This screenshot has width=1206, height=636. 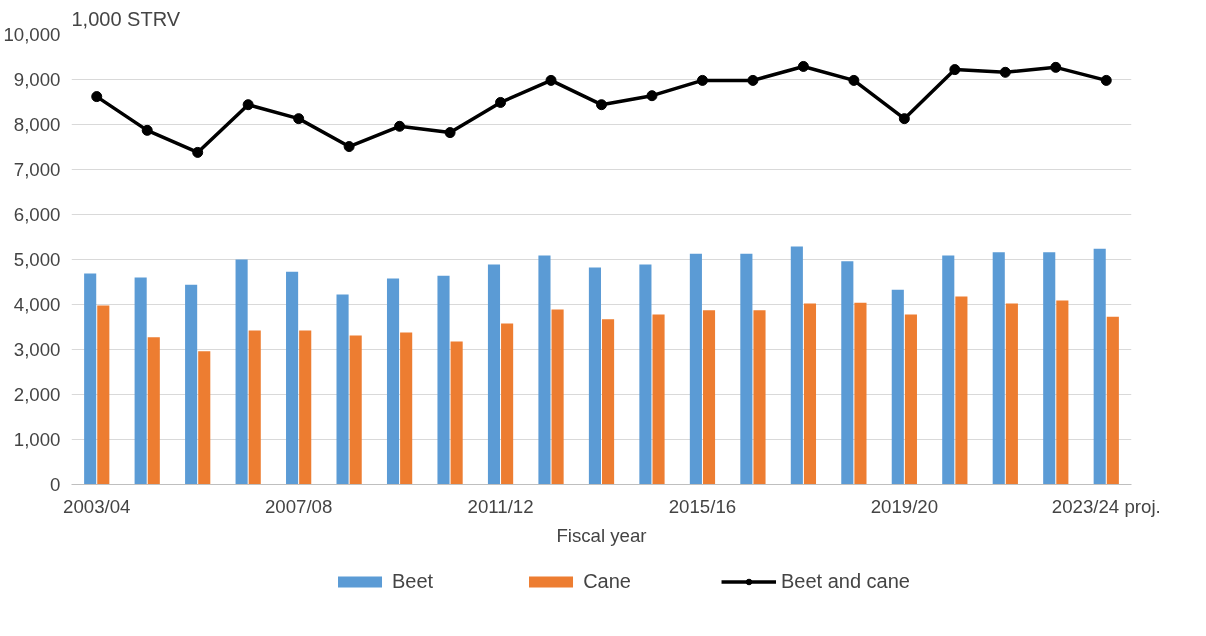 I want to click on y-tick-label: 9,000, so click(x=37, y=79).